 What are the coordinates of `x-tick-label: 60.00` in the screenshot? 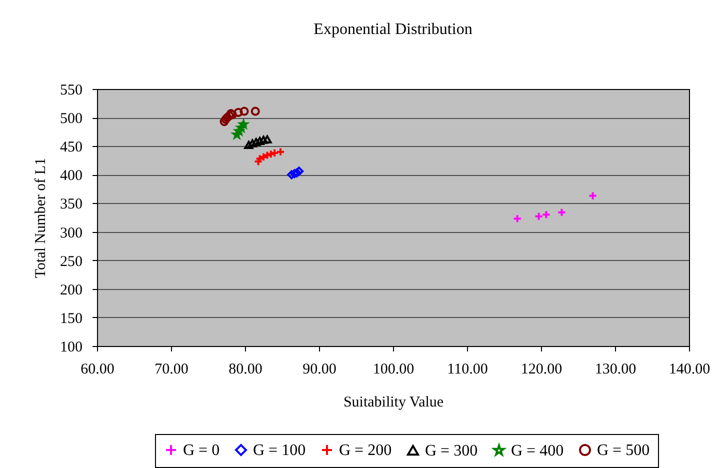 It's located at (97, 370).